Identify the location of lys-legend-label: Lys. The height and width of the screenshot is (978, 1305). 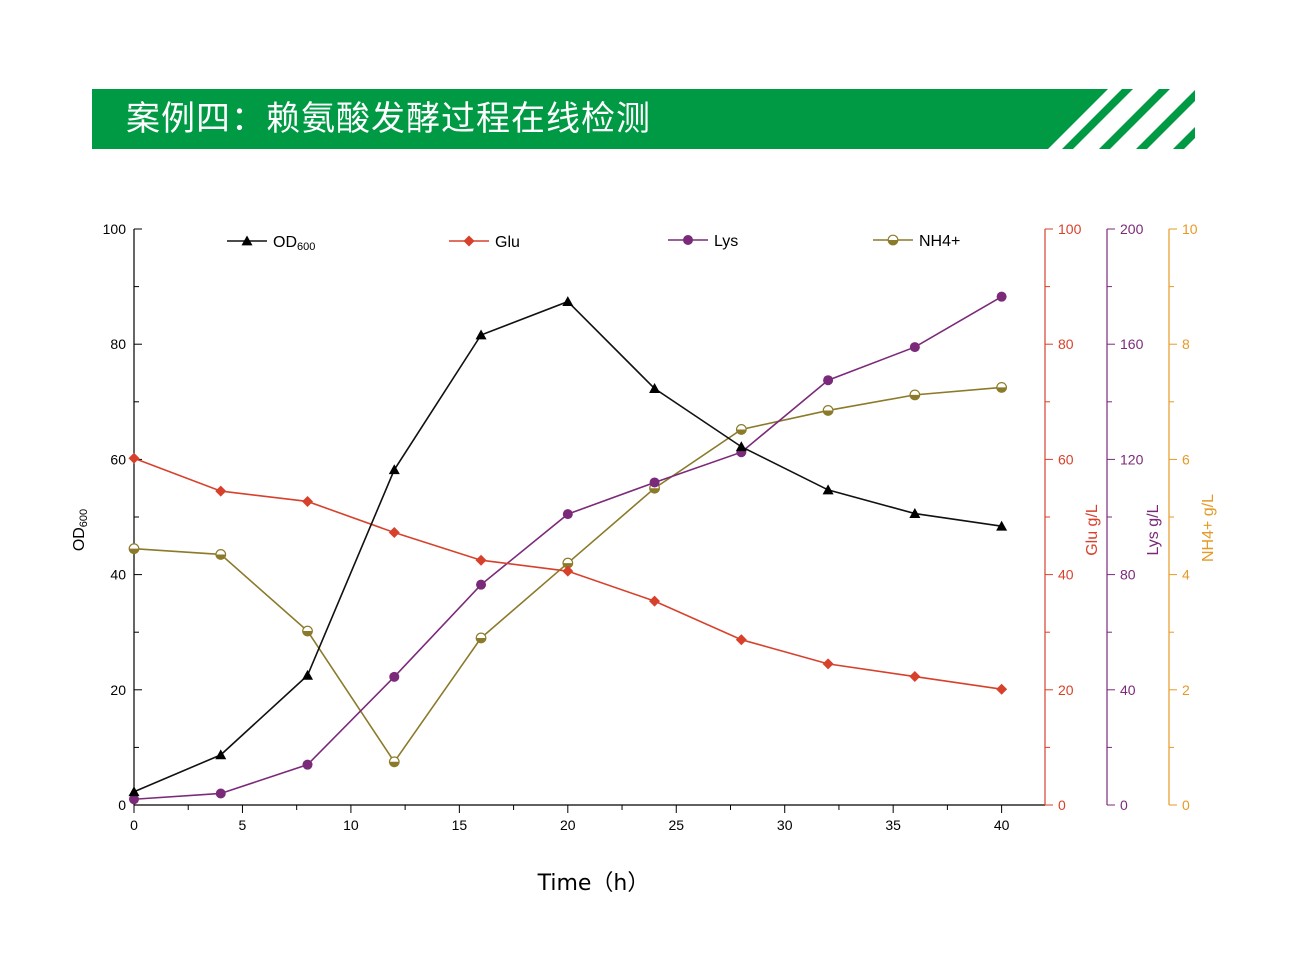
(726, 241).